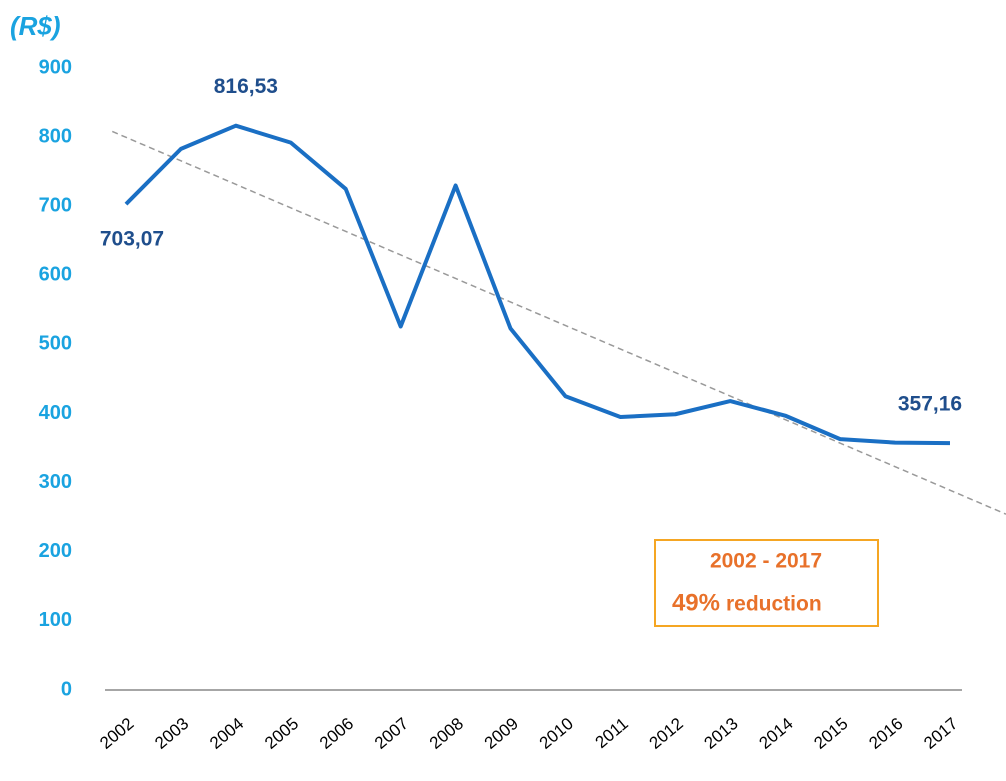 The width and height of the screenshot is (1006, 781). Describe the element at coordinates (132, 239) in the screenshot. I see `data-label: 703,07` at that location.